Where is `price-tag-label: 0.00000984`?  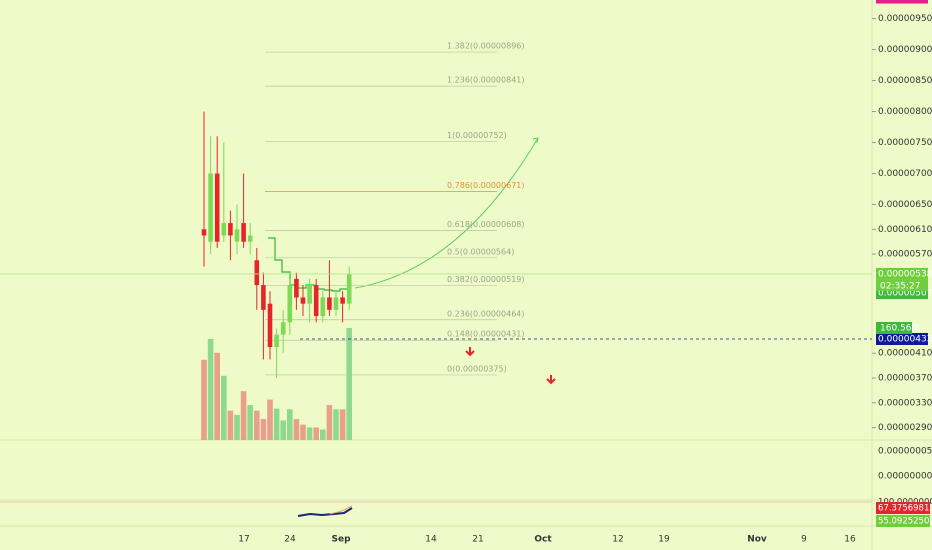 price-tag-label: 0.00000984 is located at coordinates (905, 1).